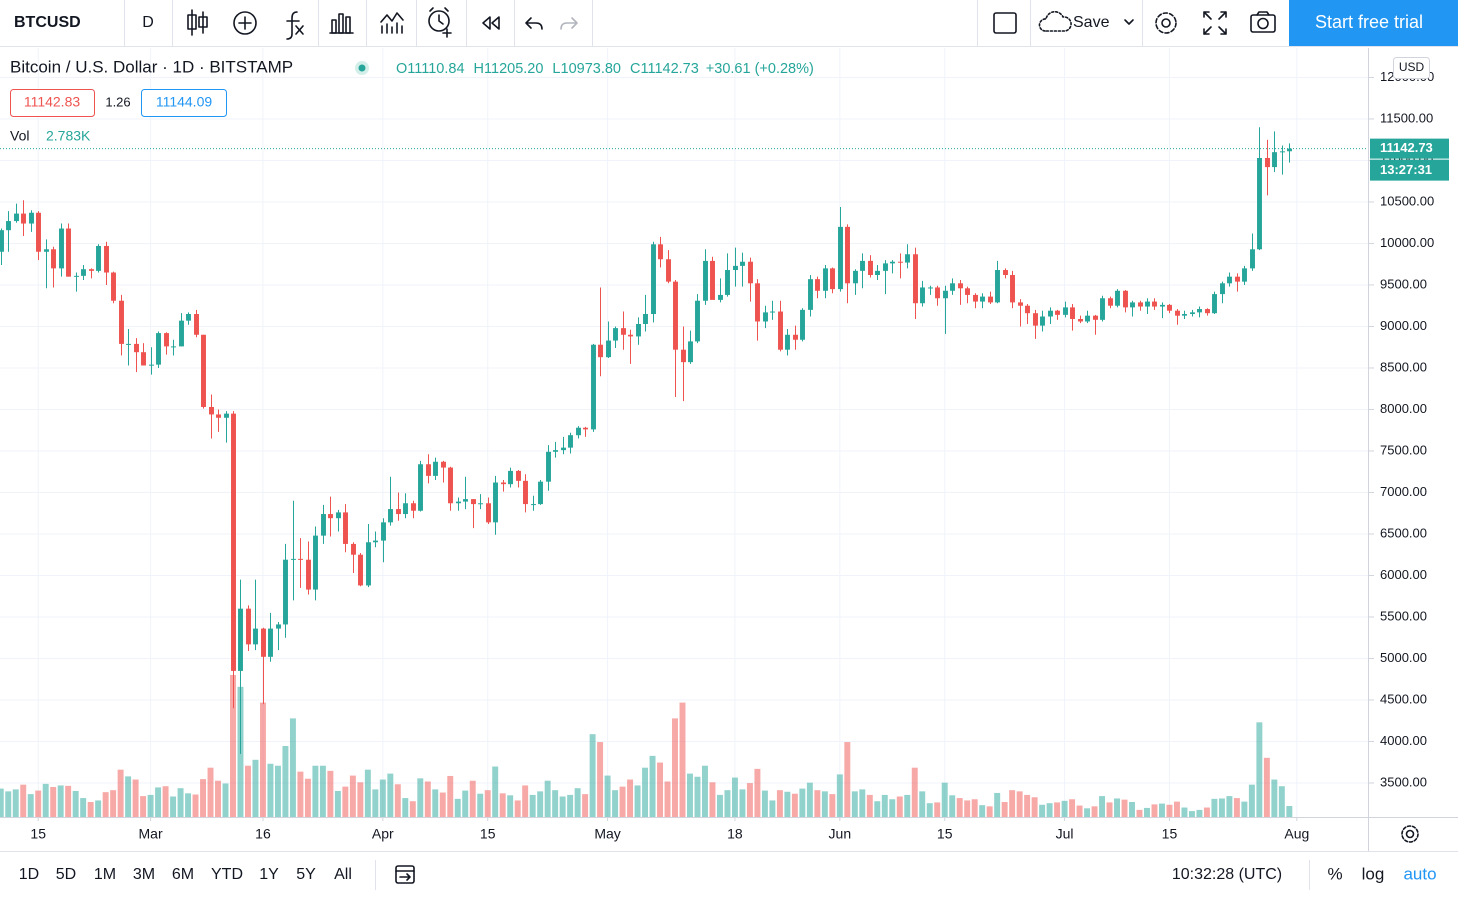 The height and width of the screenshot is (903, 1458). What do you see at coordinates (295, 25) in the screenshot?
I see `indicators-icon` at bounding box center [295, 25].